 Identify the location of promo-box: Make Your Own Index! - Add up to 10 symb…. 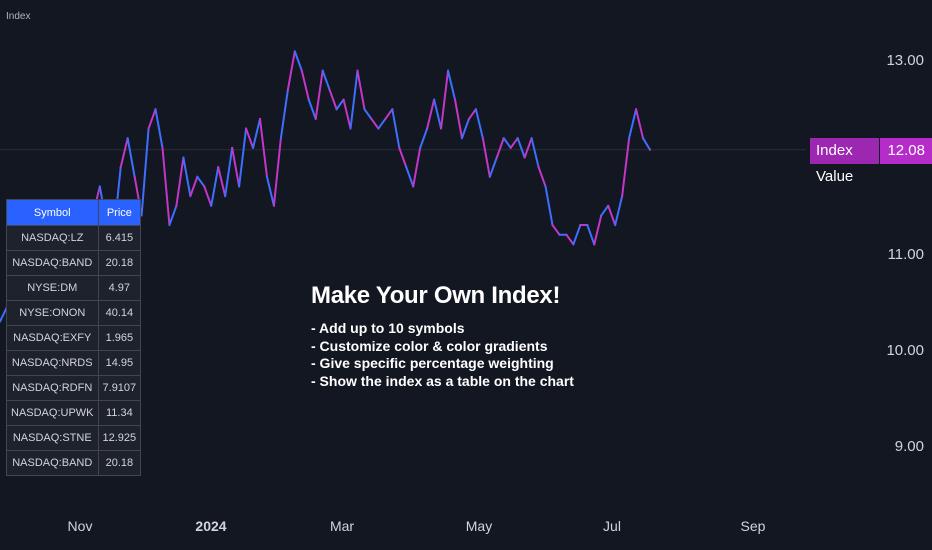
(442, 336).